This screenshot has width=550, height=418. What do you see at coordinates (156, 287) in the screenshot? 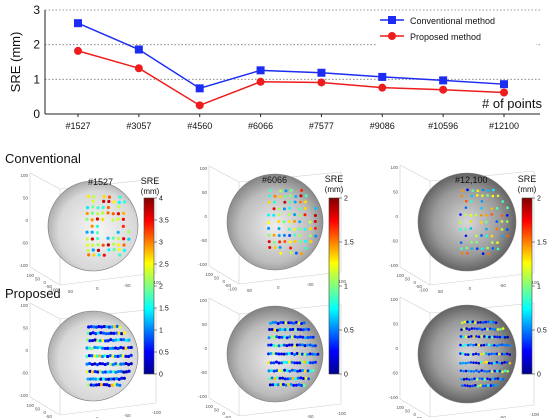
I see `colorbar: 0 0.5 1 1.5 2 2.5 3 3.5 4` at bounding box center [156, 287].